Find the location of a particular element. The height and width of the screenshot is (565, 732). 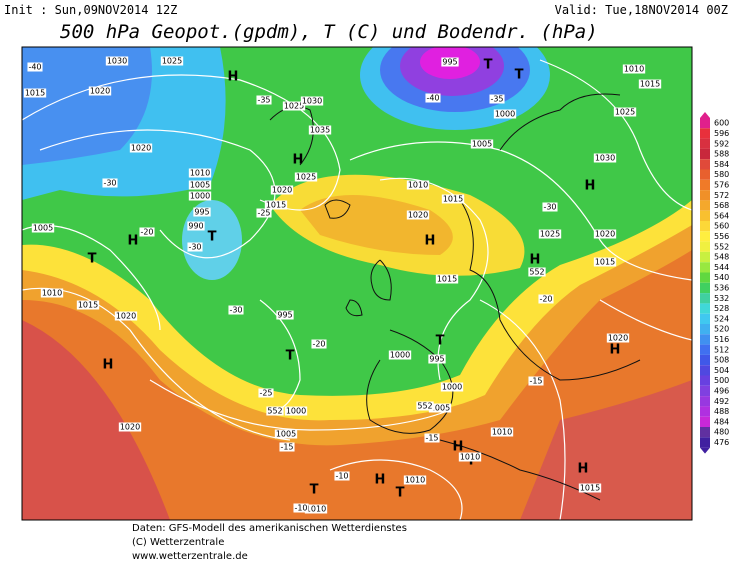

contour-label: -30 is located at coordinates (194, 247).